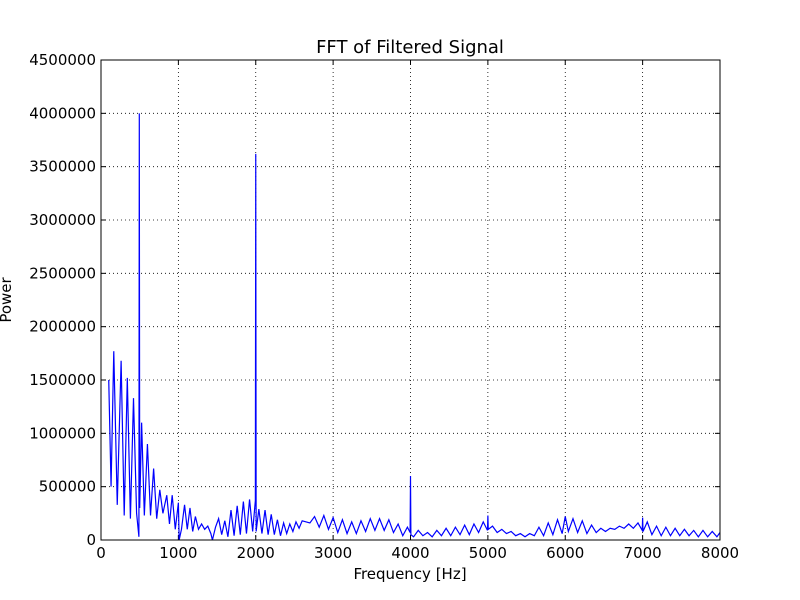 The width and height of the screenshot is (800, 600). What do you see at coordinates (62, 327) in the screenshot?
I see `y-tick-label: 2000000` at bounding box center [62, 327].